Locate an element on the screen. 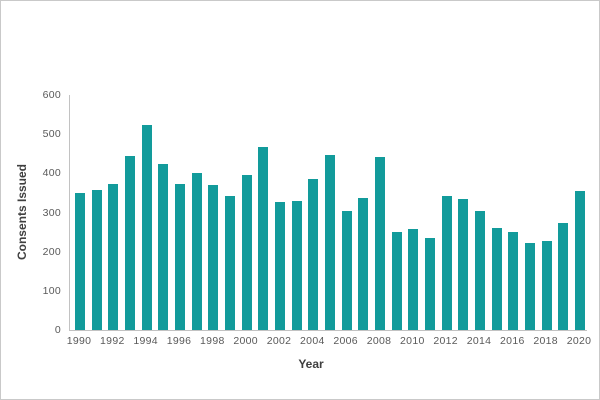 The image size is (600, 400). x-tick-label-2014: 2014 is located at coordinates (479, 341).